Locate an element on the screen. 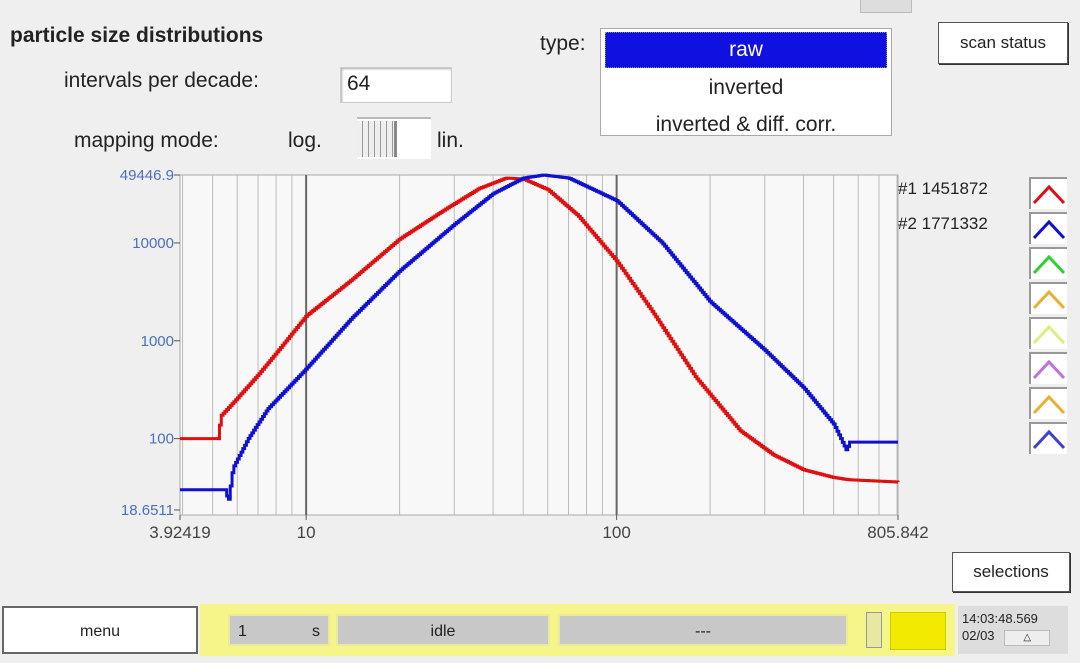 The width and height of the screenshot is (1080, 663). type-option-inverted: inverted is located at coordinates (746, 87).